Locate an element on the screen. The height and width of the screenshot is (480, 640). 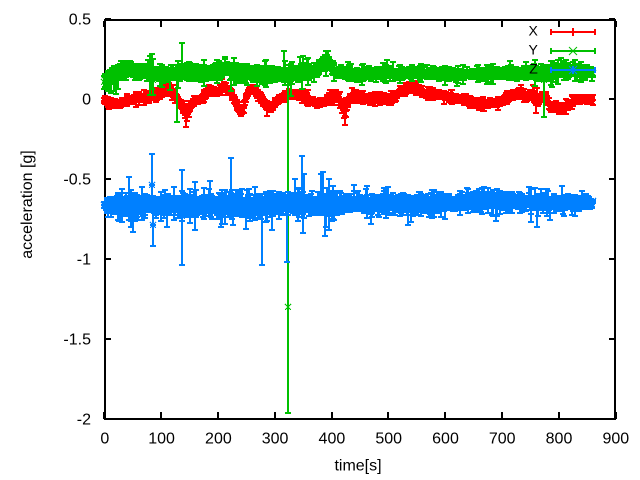
svg-text: X is located at coordinates (533, 31).